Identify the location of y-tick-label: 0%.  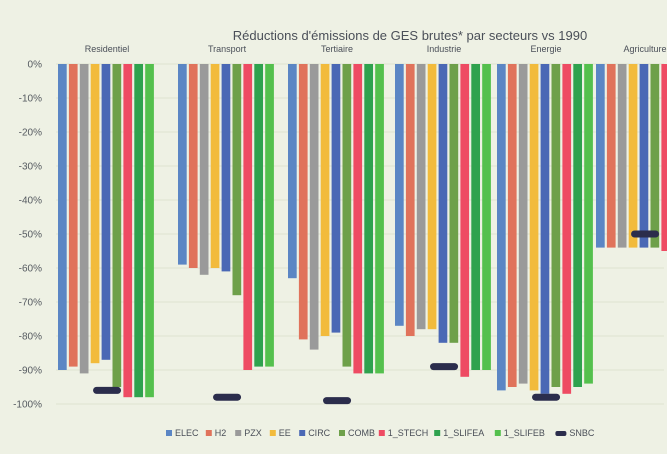
(35, 65).